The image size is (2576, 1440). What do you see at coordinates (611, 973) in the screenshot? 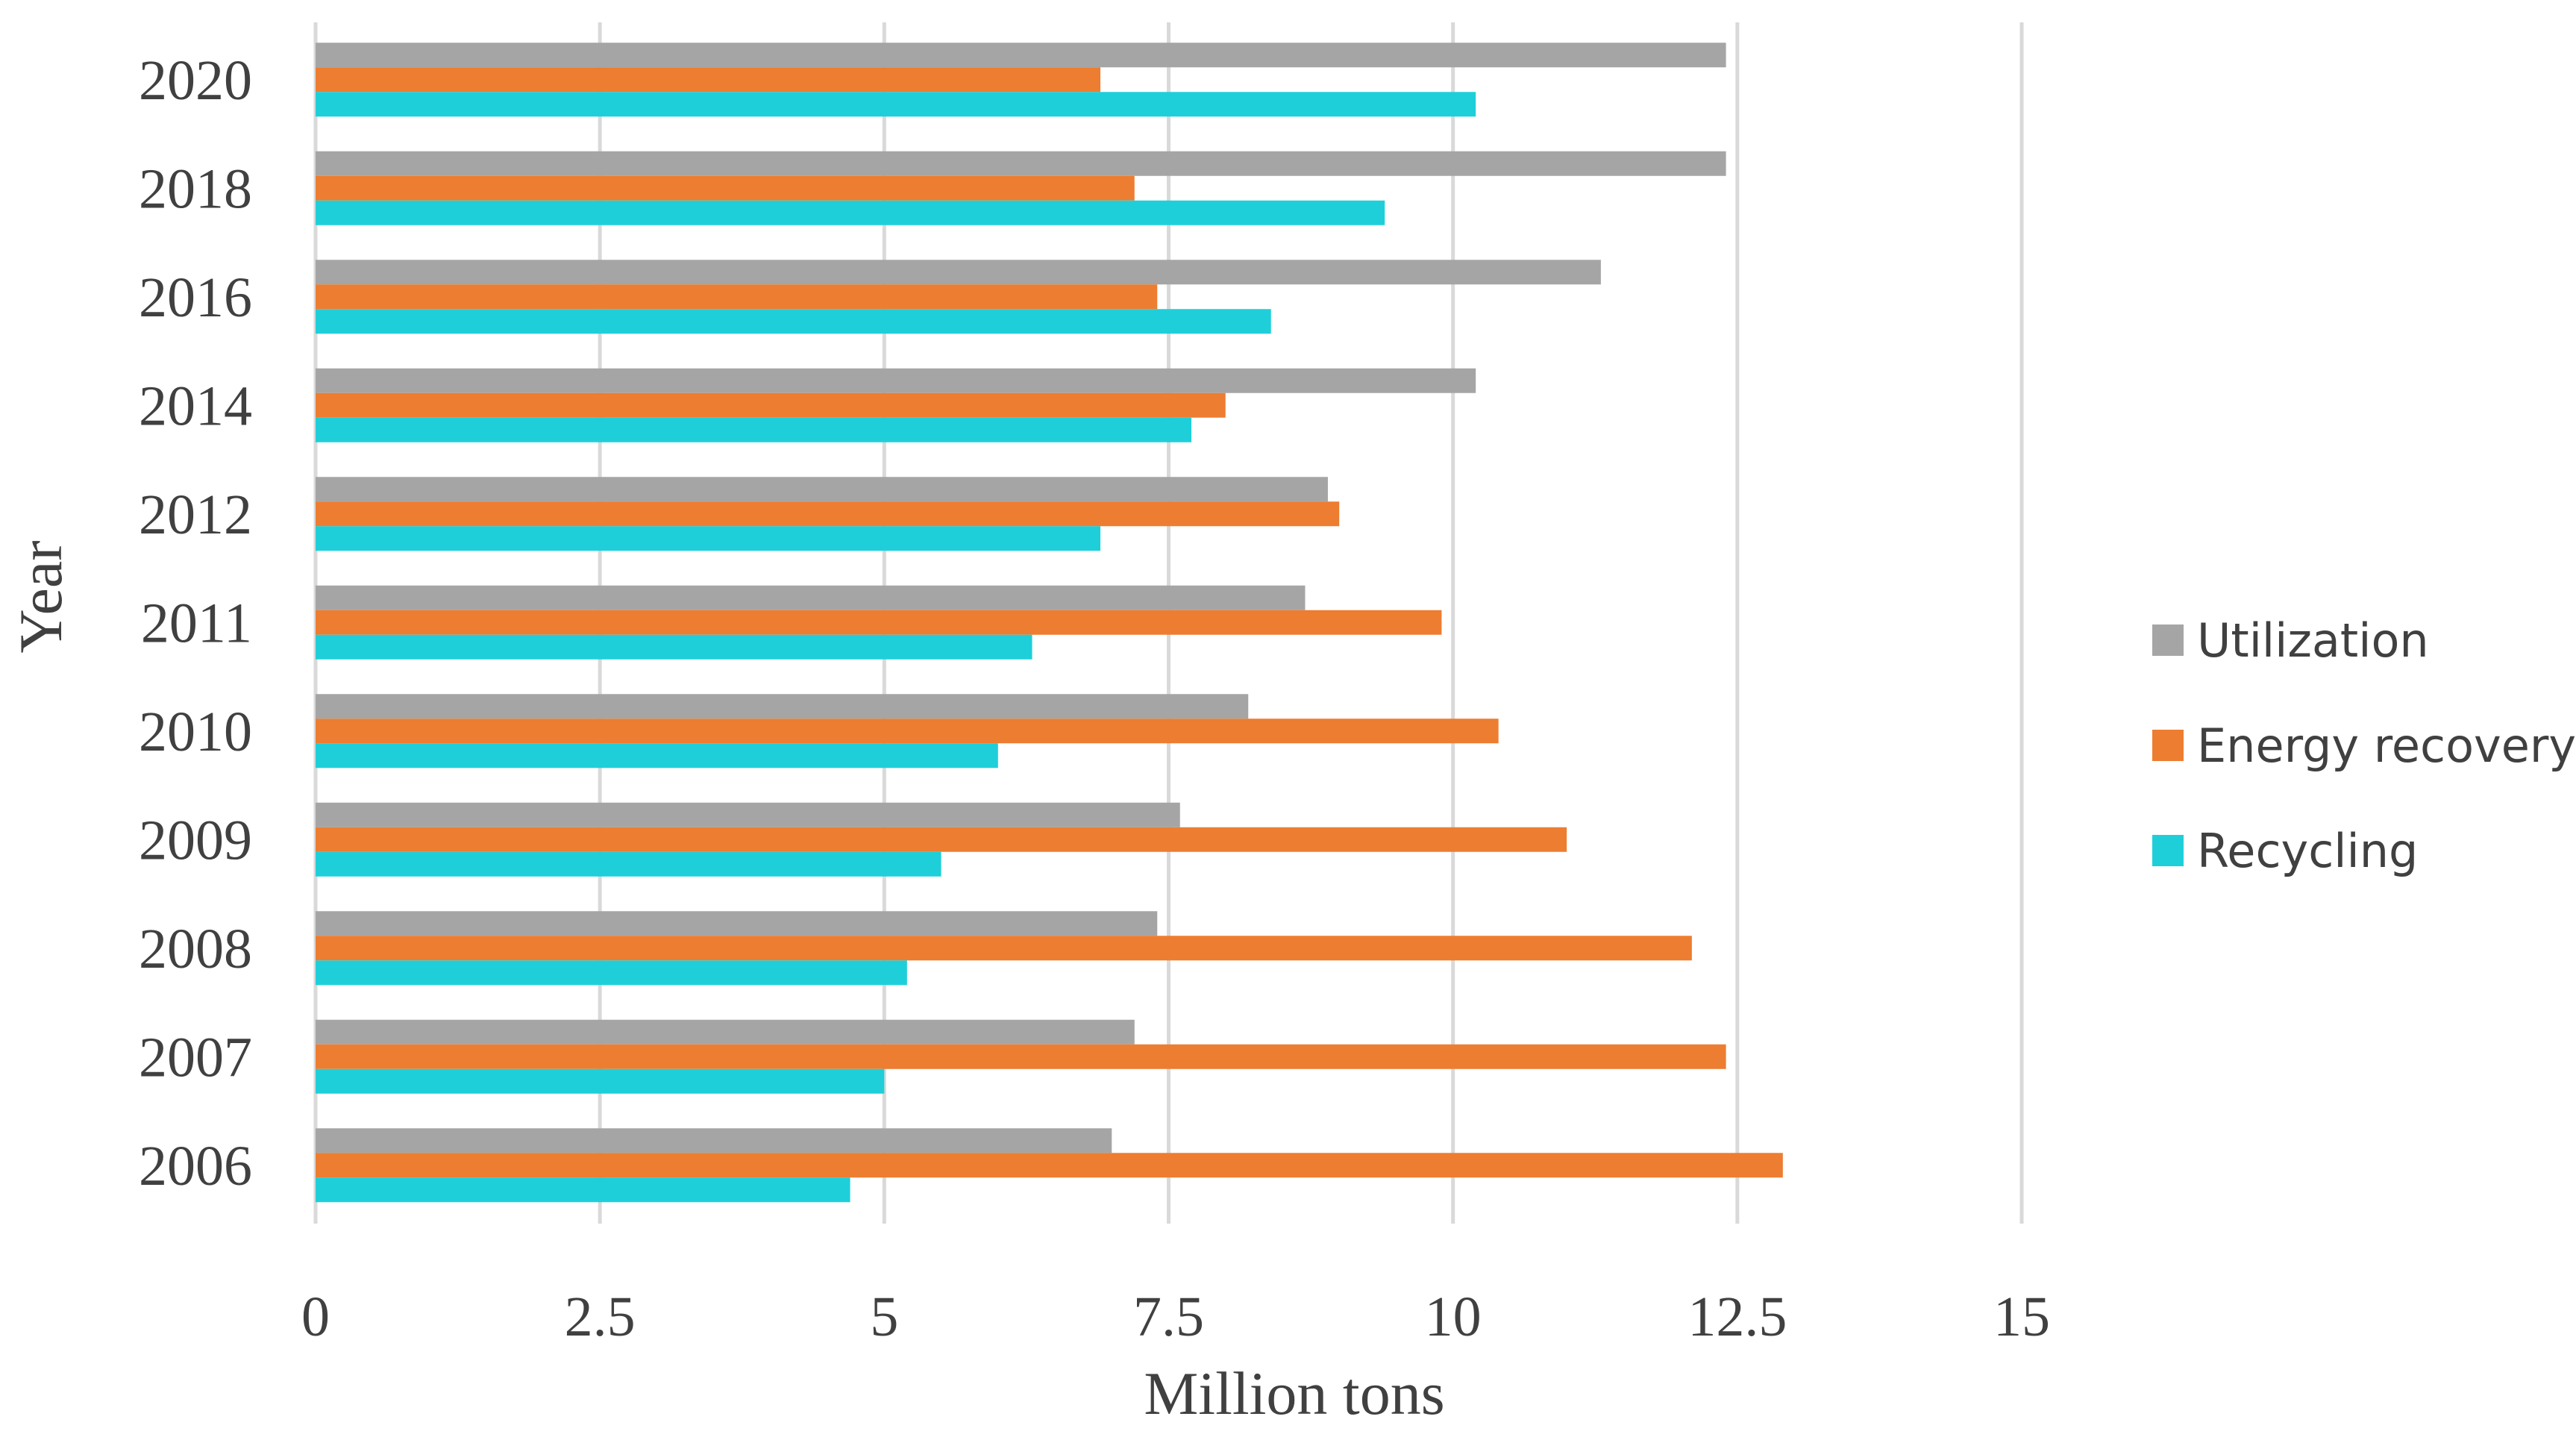
I see `bar-recycling-2008` at bounding box center [611, 973].